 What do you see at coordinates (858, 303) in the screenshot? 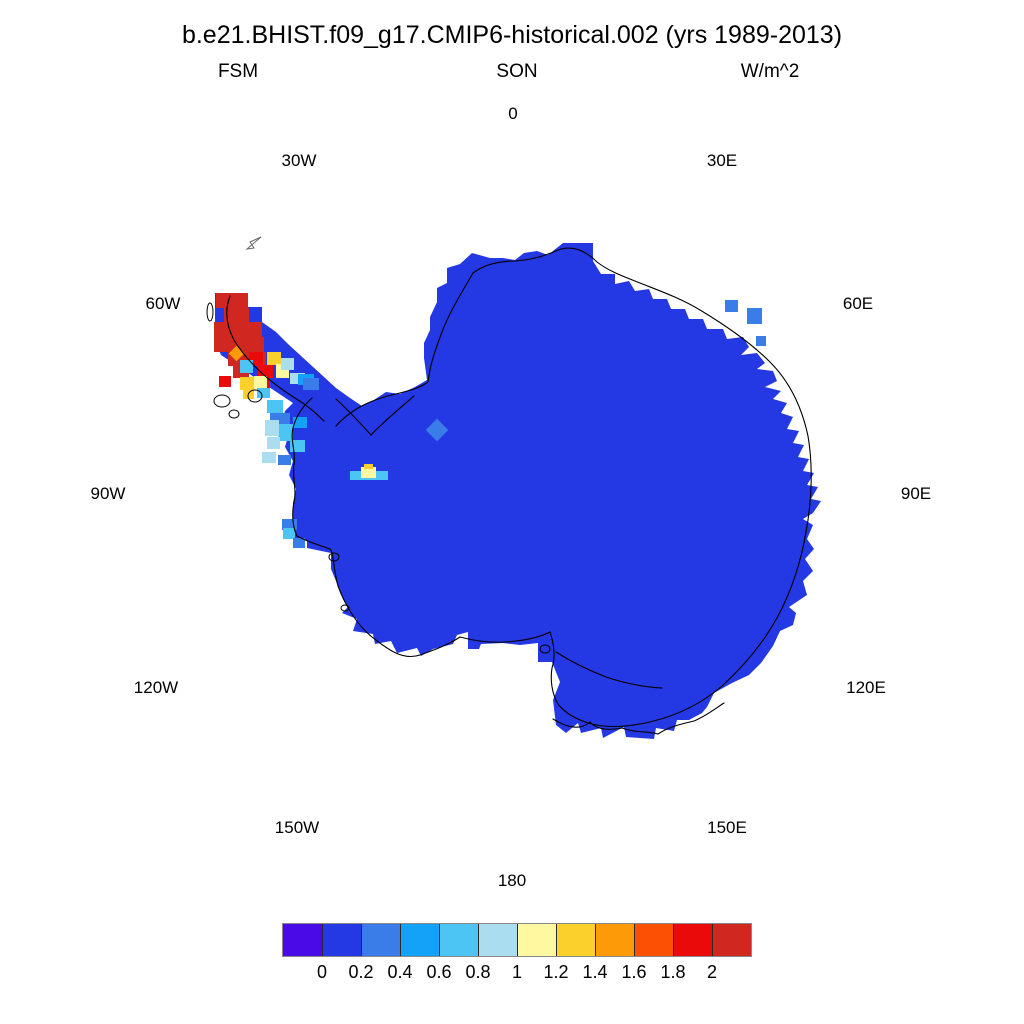
I see `lon-label-60E: 60E` at bounding box center [858, 303].